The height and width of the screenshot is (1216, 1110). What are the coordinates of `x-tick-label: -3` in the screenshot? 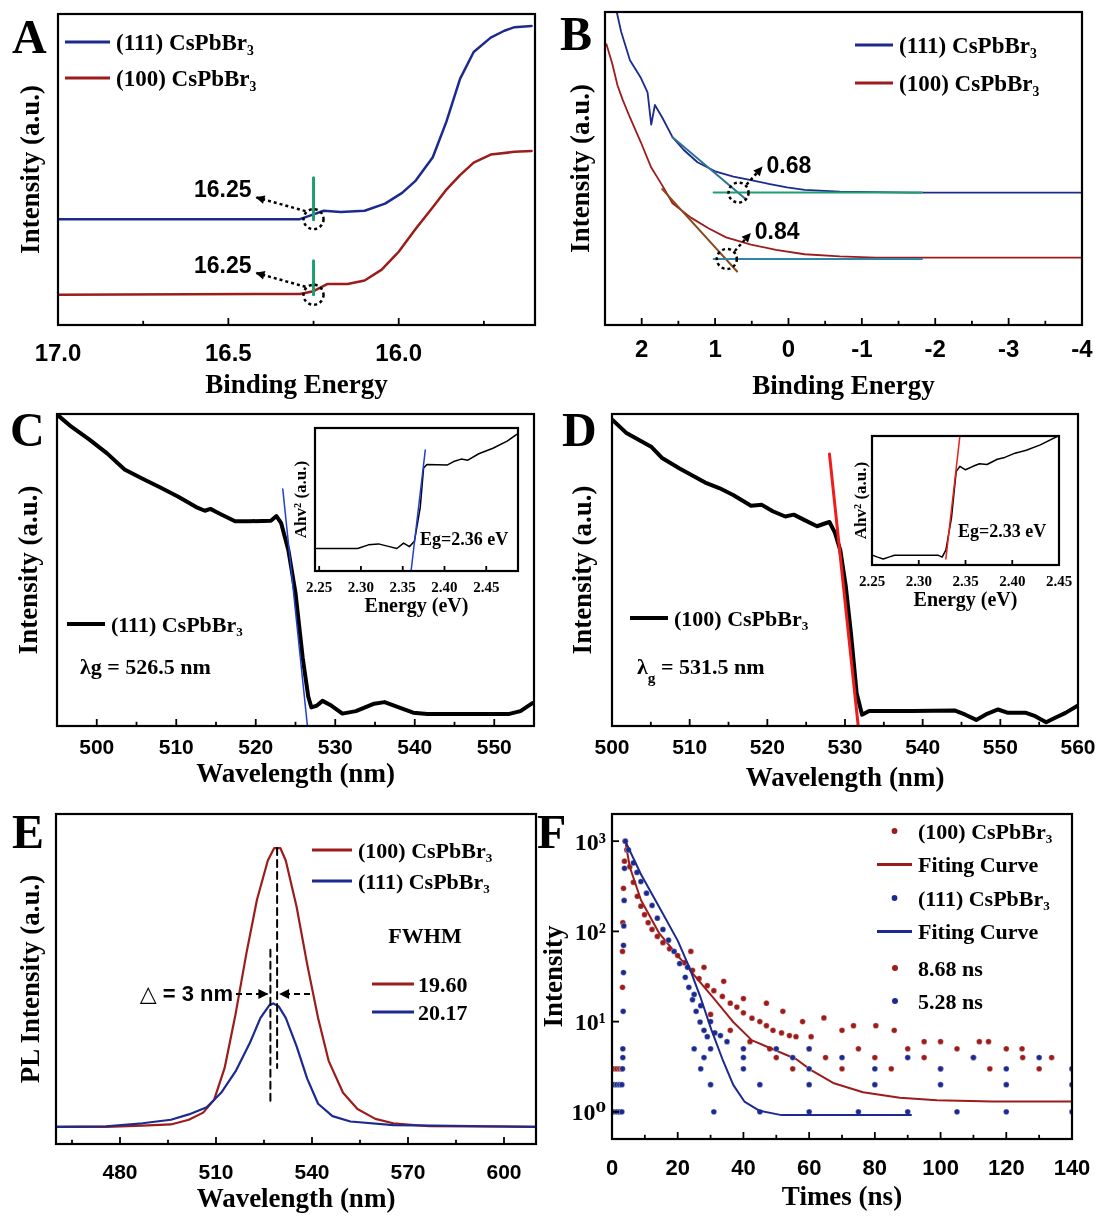 It's located at (1008, 348).